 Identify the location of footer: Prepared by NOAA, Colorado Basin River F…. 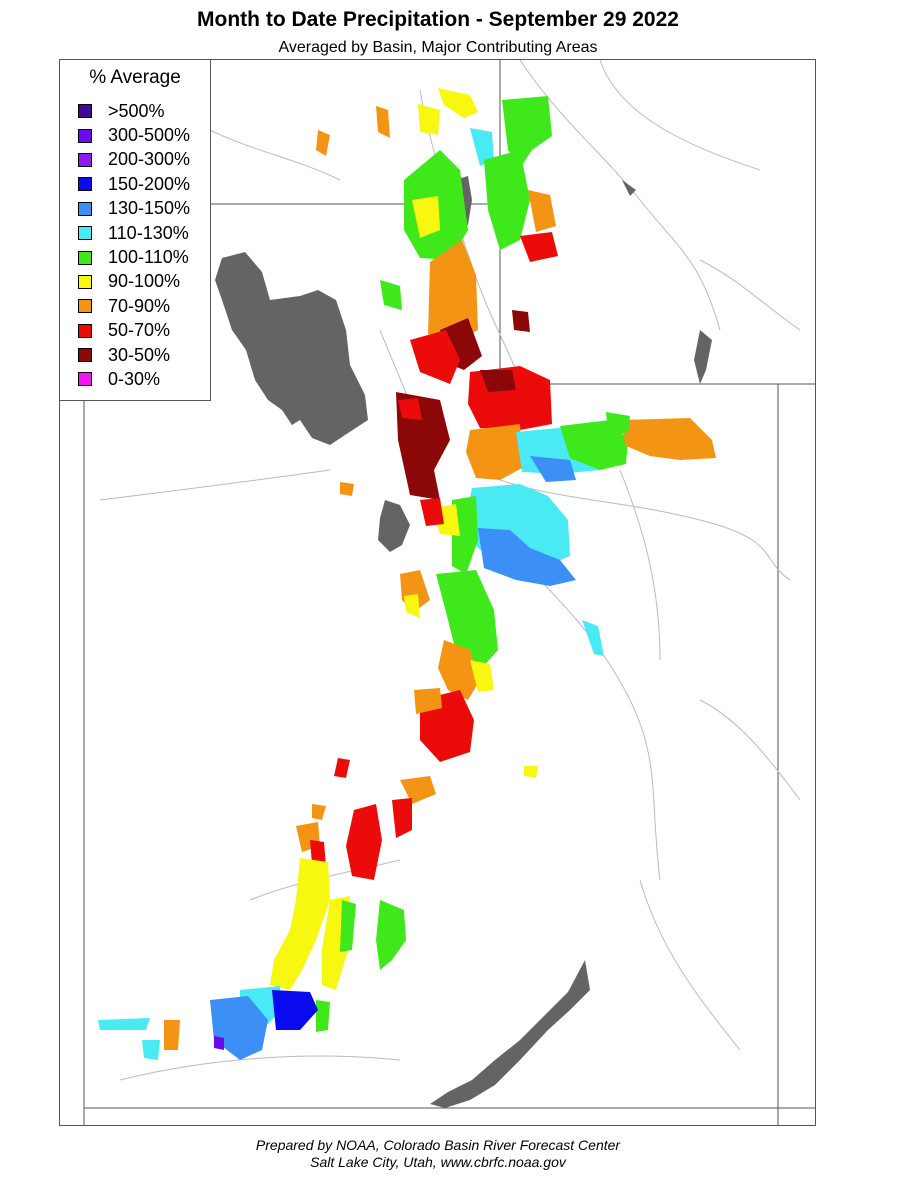
(438, 1154).